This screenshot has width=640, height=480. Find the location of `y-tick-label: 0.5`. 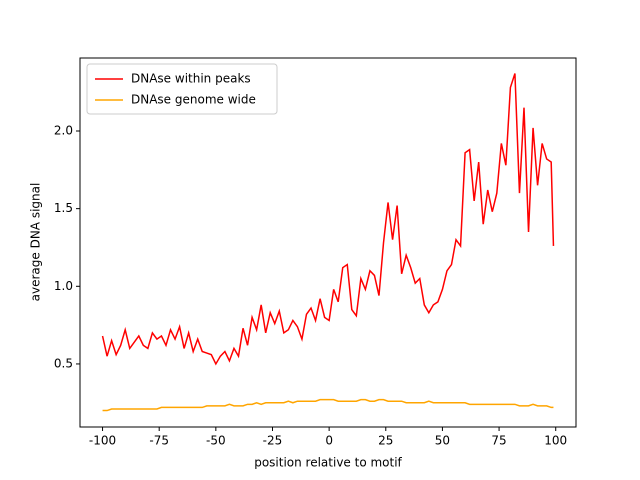

y-tick-label: 0.5 is located at coordinates (63, 363).